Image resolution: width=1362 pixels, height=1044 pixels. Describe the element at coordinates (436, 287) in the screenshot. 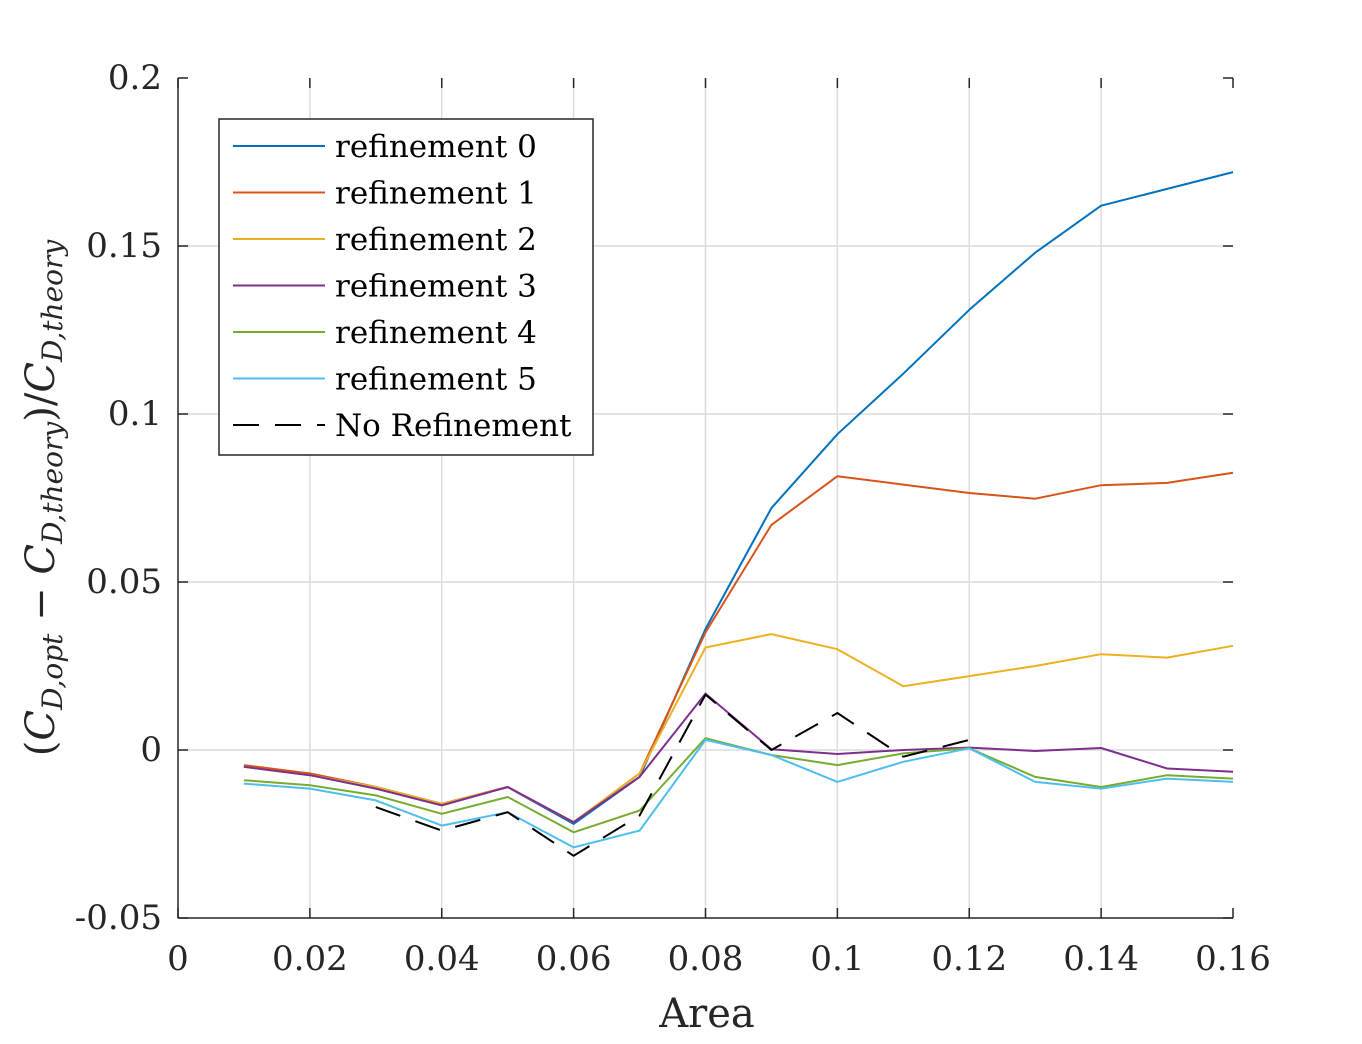

I see `legend-label: refinement 3` at that location.